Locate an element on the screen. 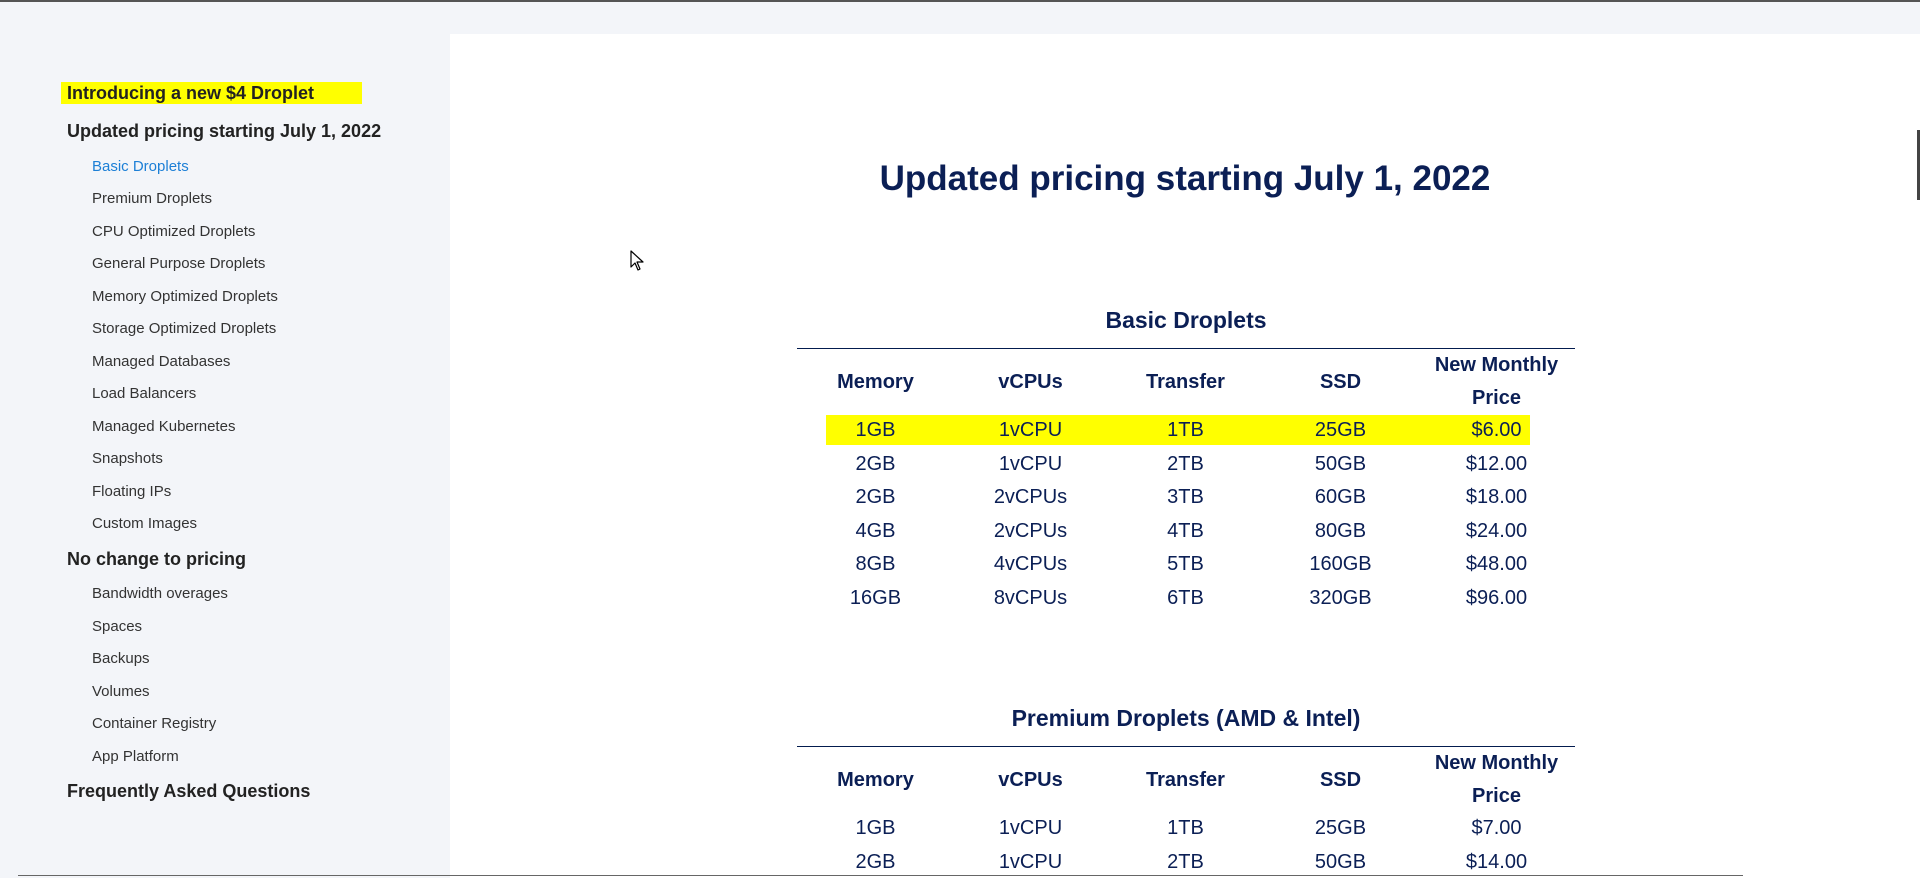 The image size is (1920, 878). sidebar-item-bandwidth-overages: Bandwidth overages is located at coordinates (160, 593).